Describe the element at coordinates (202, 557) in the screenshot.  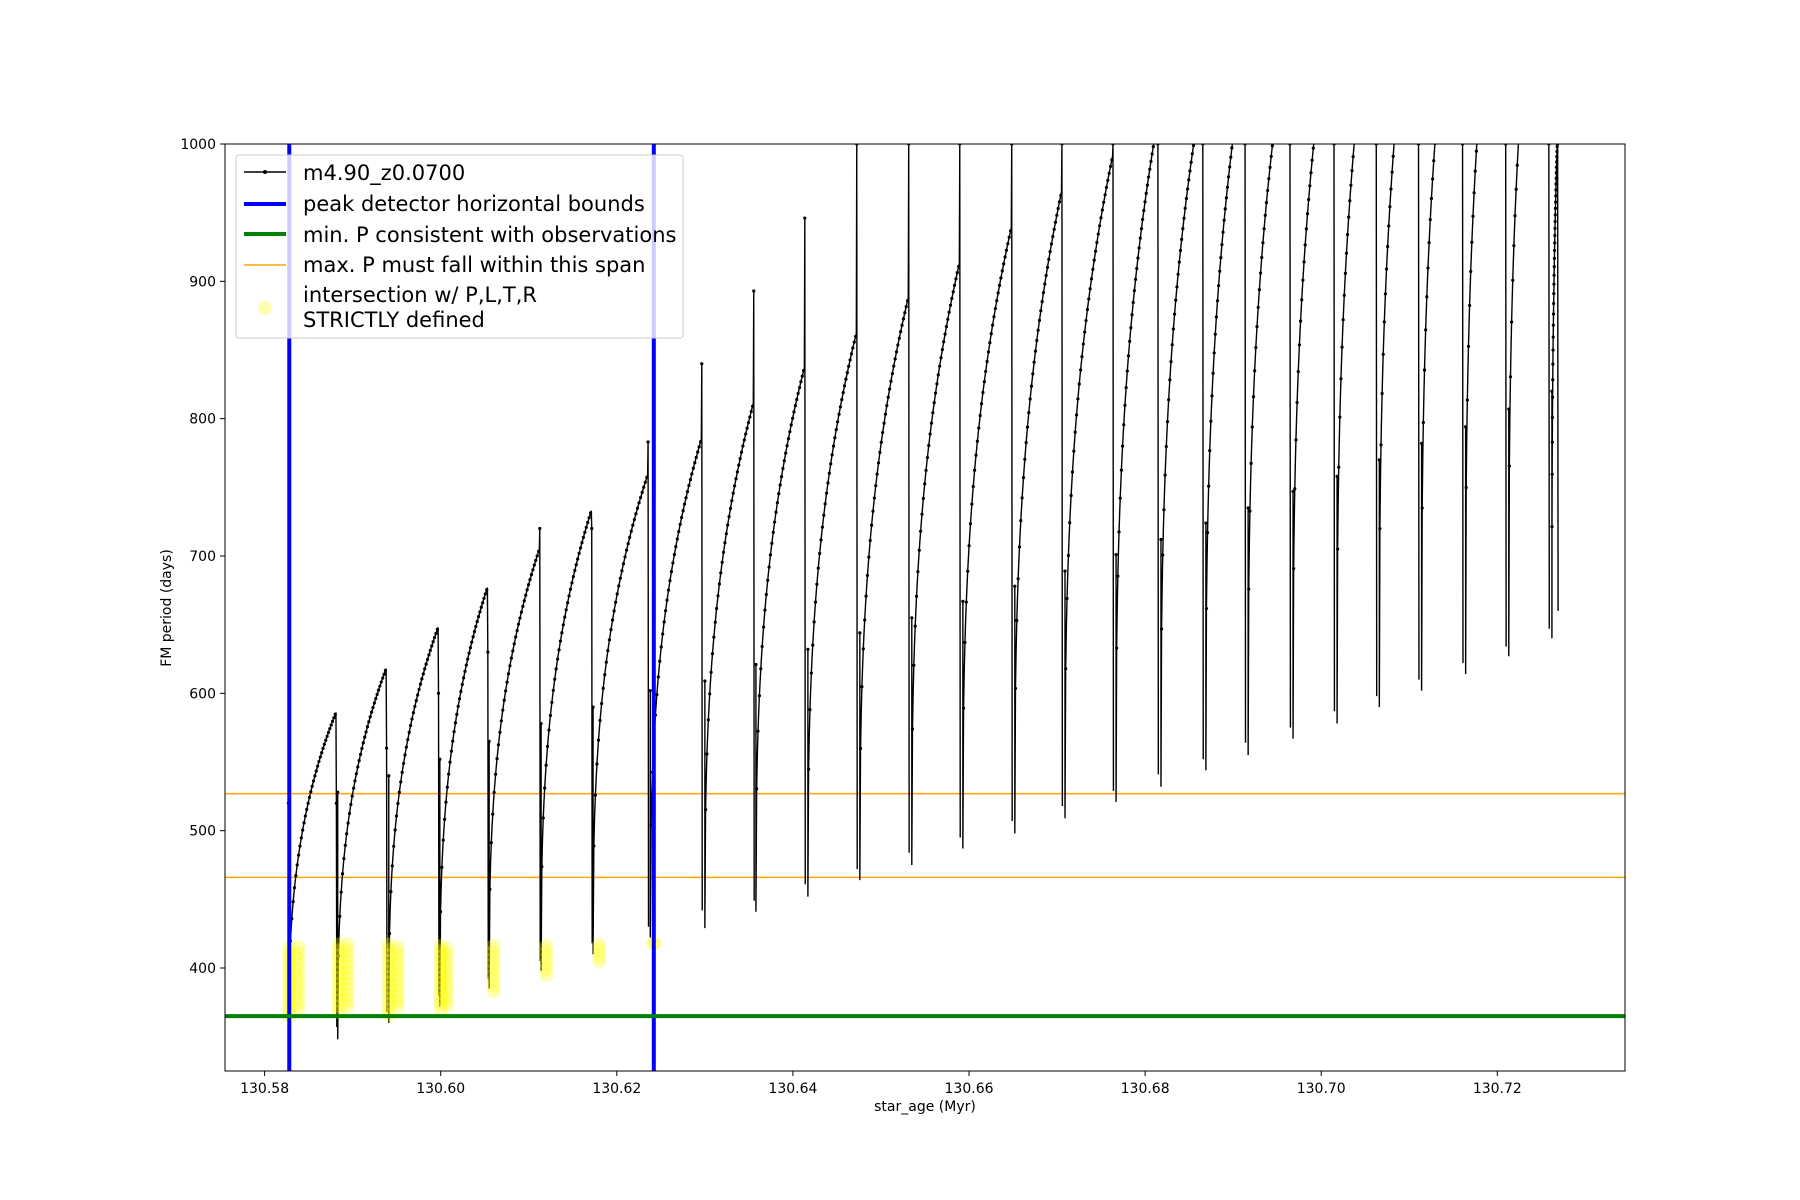
I see `y-tick-label: 700` at that location.